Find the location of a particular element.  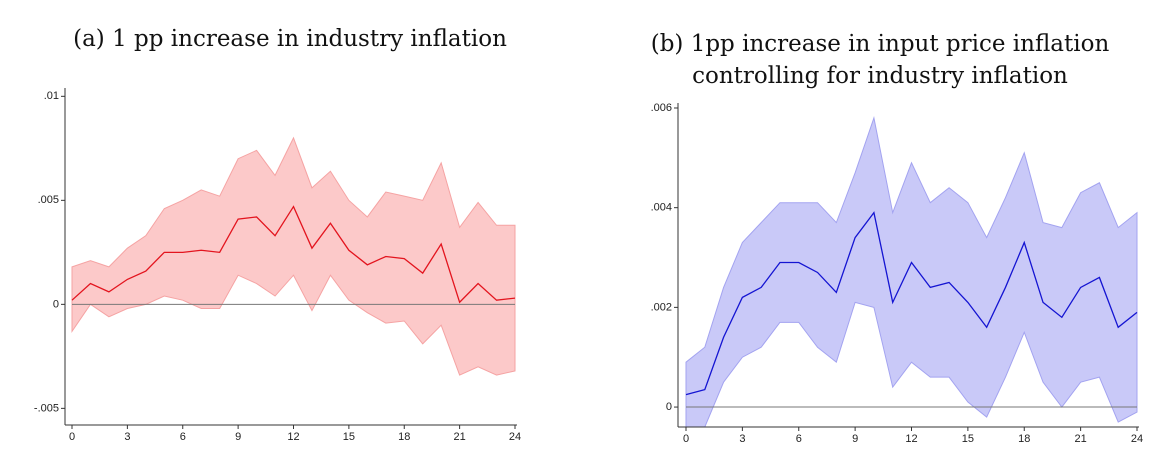

chart-title: (a) 1 pp increase in industry inflation is located at coordinates (290, 39).